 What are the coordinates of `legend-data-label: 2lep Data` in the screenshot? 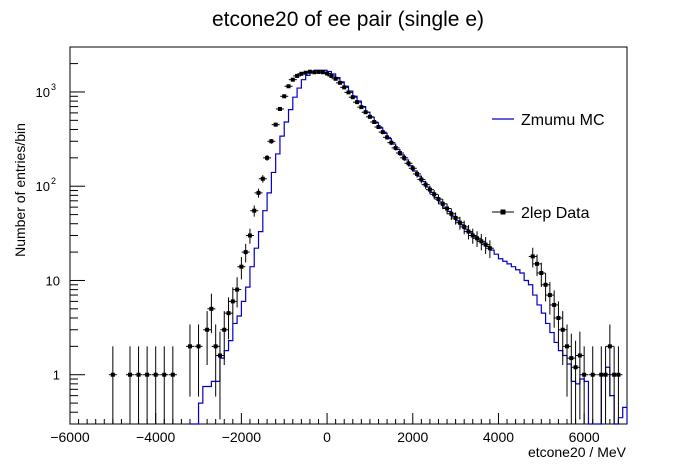 It's located at (555, 213).